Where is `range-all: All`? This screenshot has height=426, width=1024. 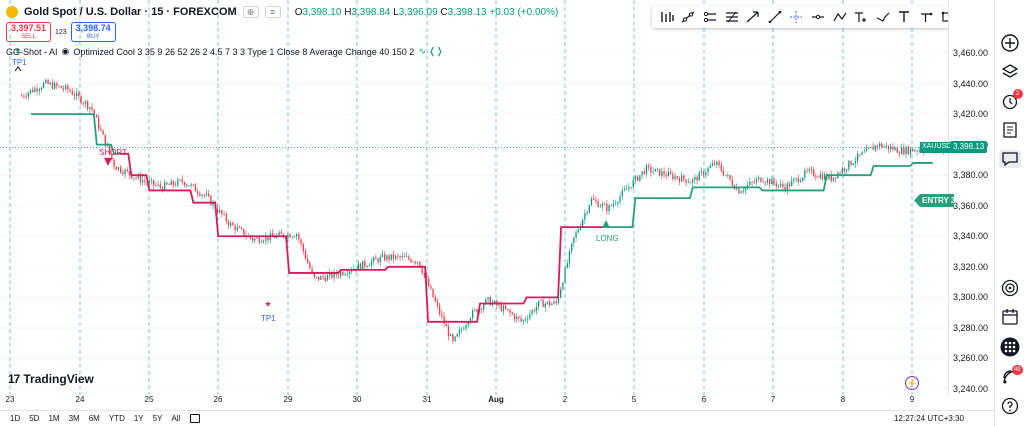 range-all: All is located at coordinates (176, 418).